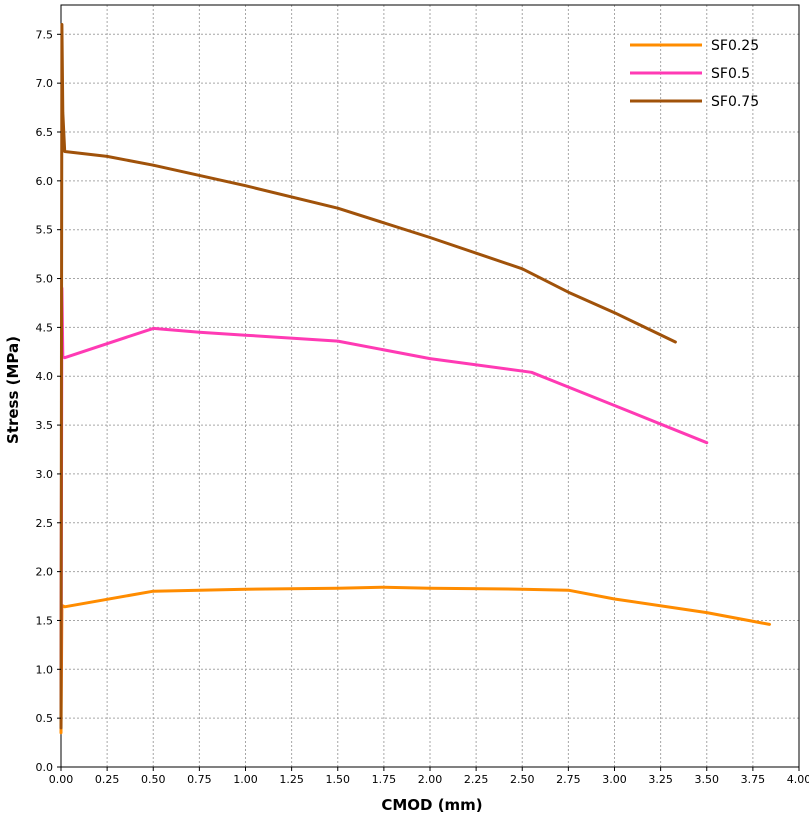  I want to click on x-tick-label: 2.00, so click(430, 779).